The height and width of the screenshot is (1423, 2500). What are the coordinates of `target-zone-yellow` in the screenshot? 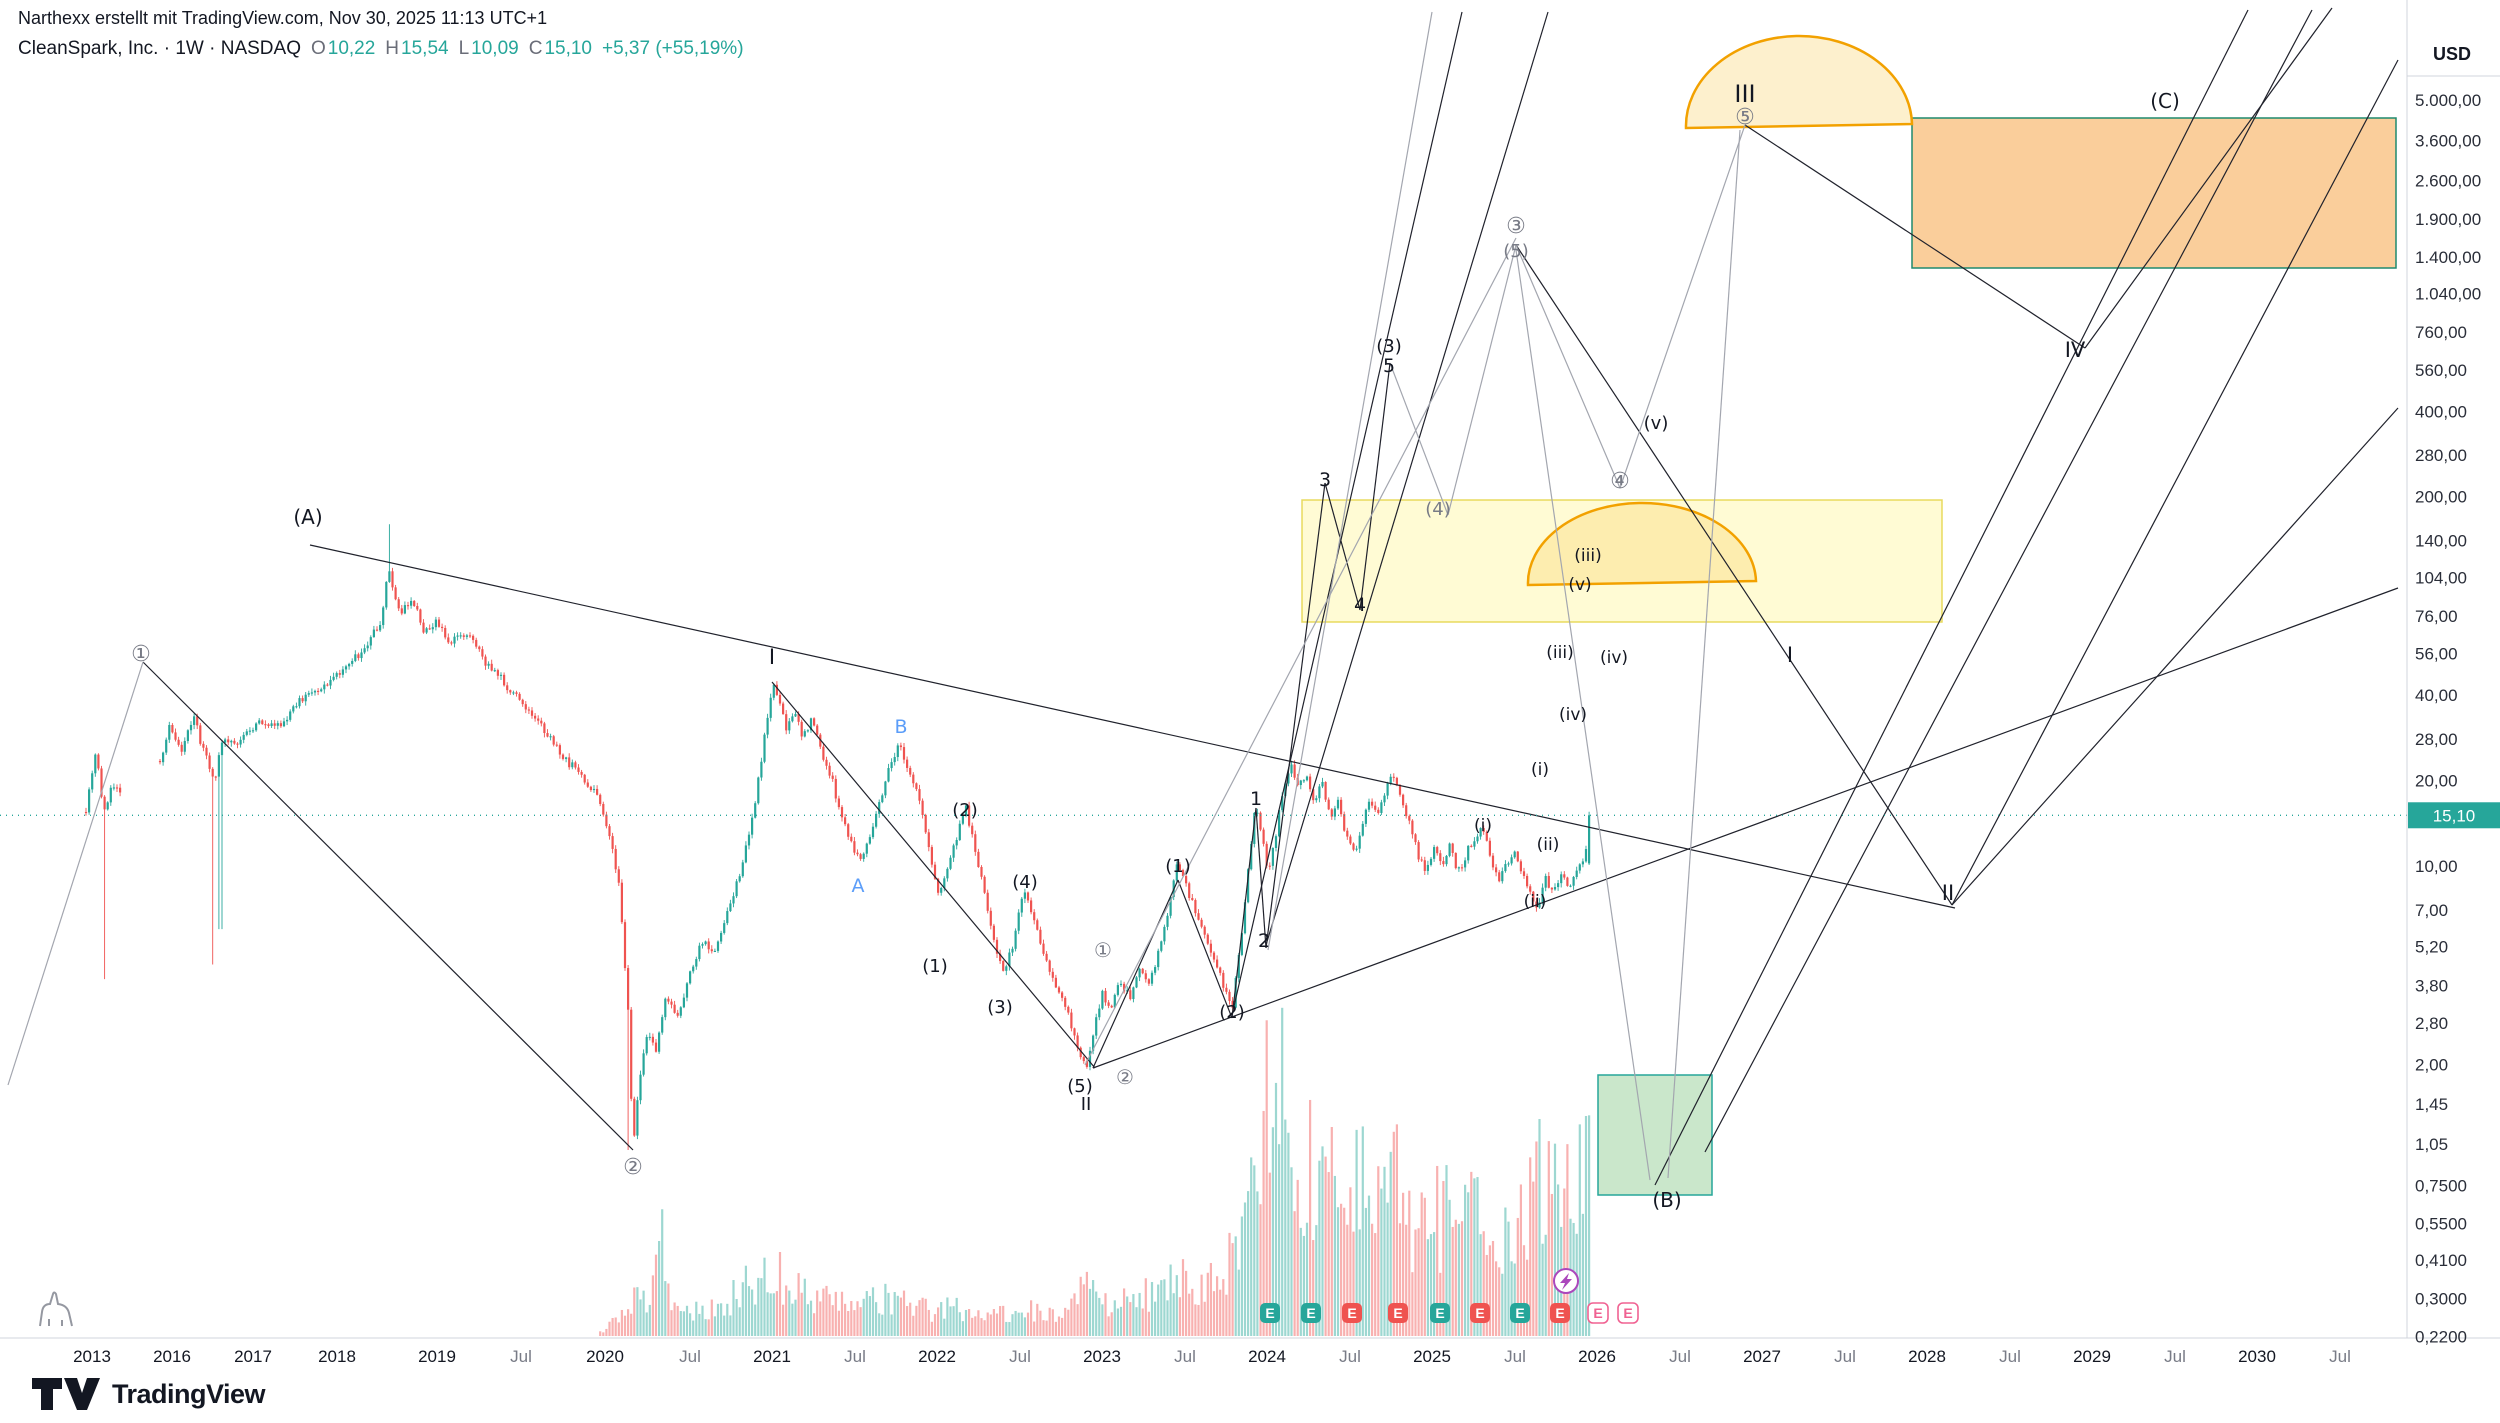 It's located at (1622, 561).